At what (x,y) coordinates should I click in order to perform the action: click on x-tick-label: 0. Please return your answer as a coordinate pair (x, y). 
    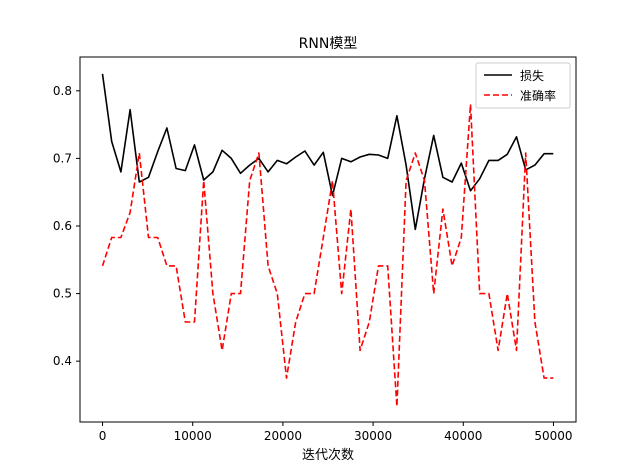
    Looking at the image, I should click on (103, 436).